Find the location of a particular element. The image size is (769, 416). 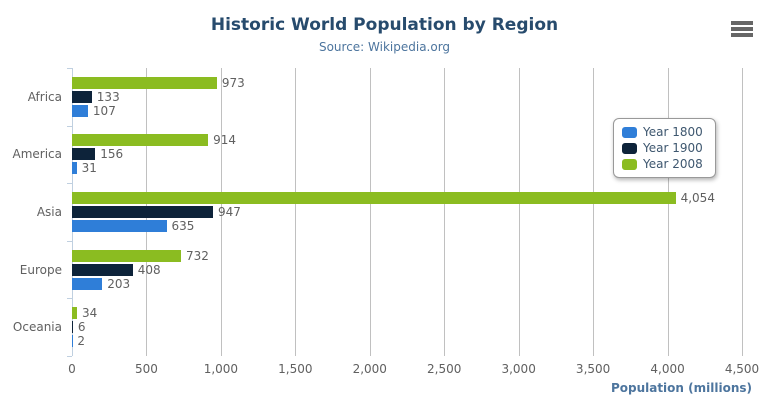

legend-item-label: Year 1800 is located at coordinates (673, 132).